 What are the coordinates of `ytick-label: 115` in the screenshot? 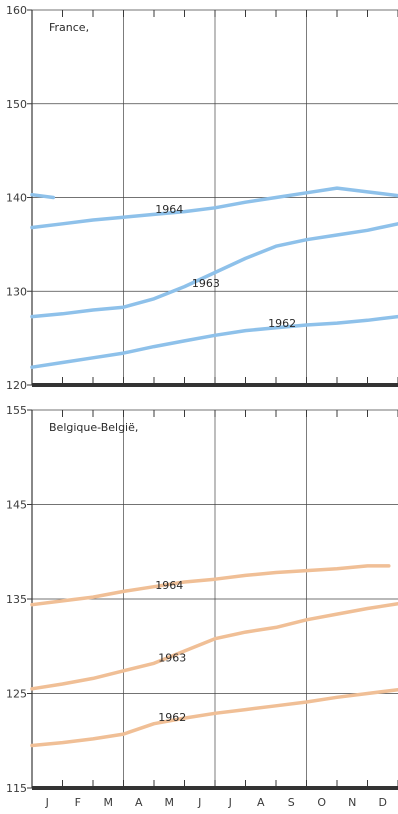 It's located at (16, 788).